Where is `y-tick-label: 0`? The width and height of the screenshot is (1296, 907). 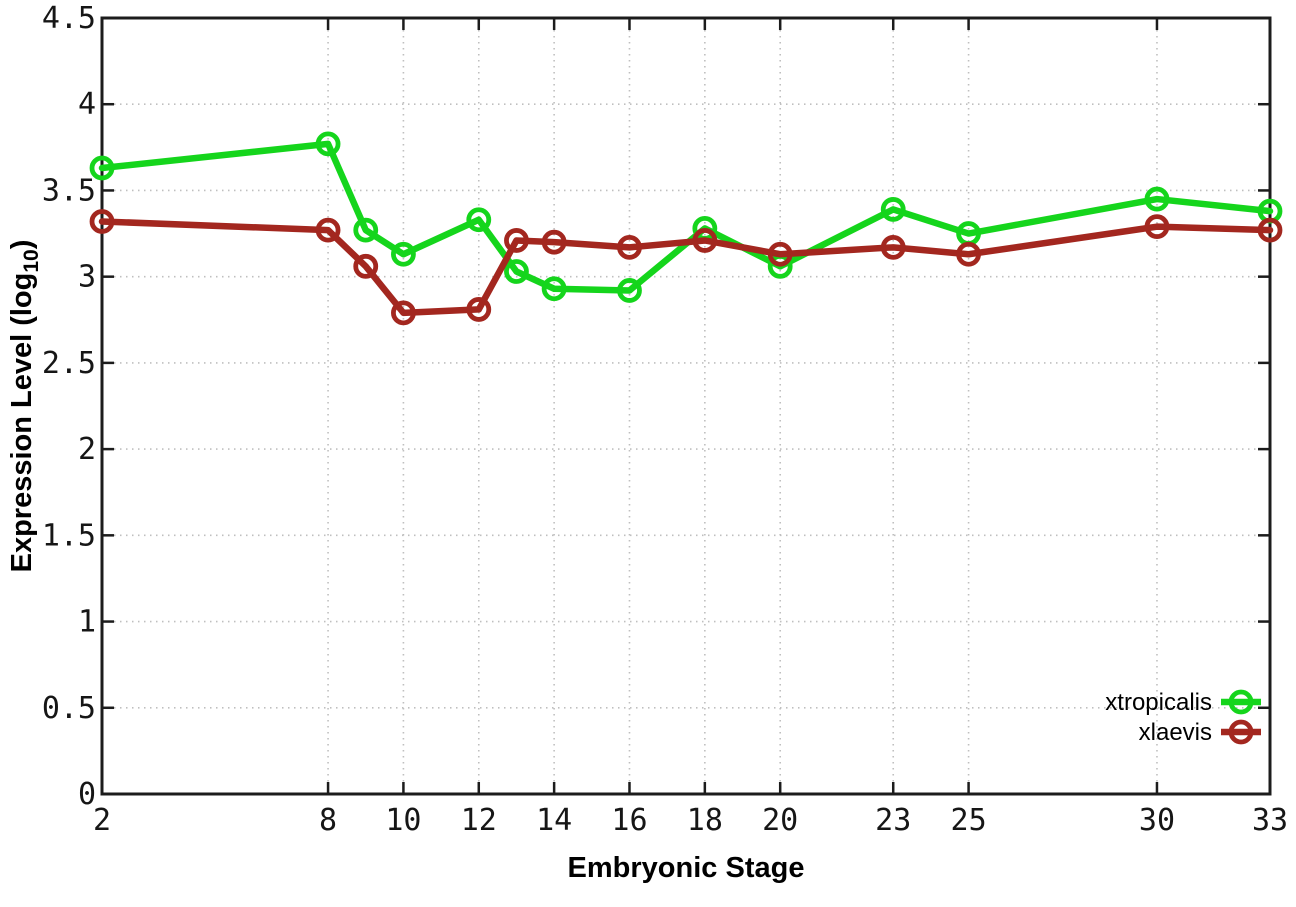
y-tick-label: 0 is located at coordinates (87, 794).